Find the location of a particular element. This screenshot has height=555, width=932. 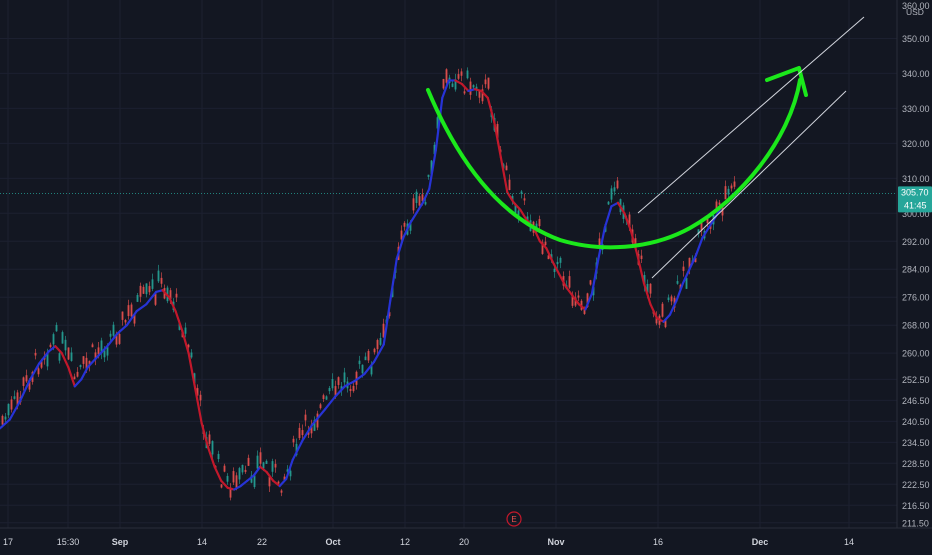

price-tick-label: 216.50 is located at coordinates (916, 506).